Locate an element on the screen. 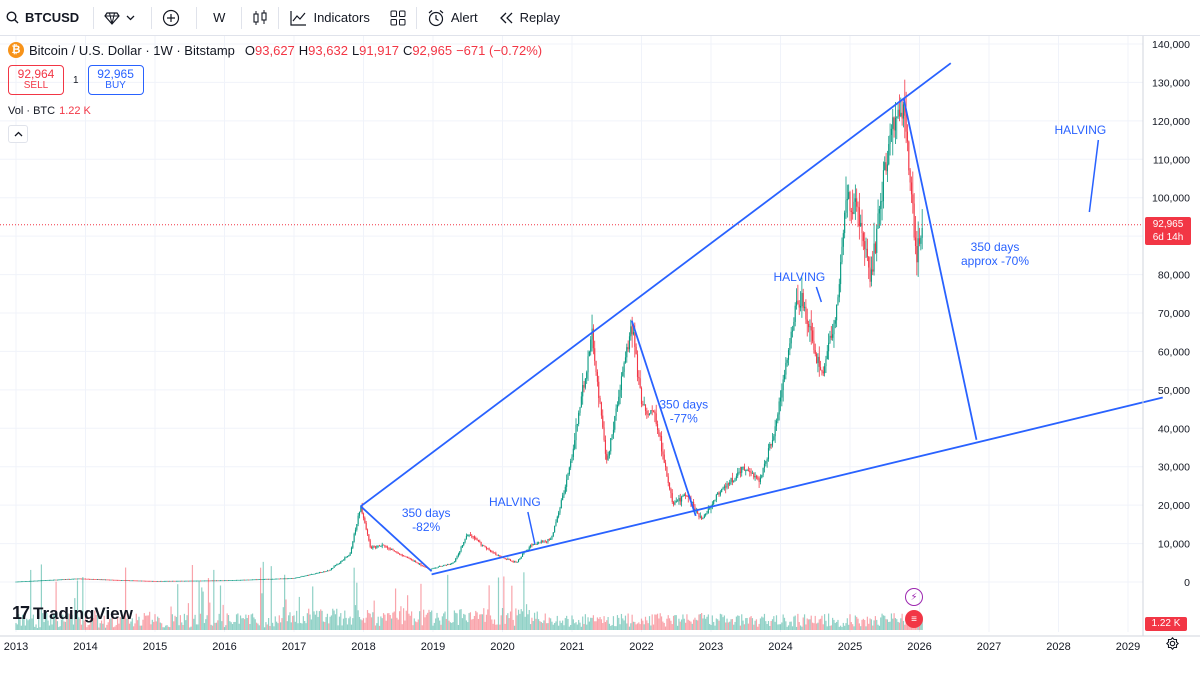 The height and width of the screenshot is (692, 1200). alert-button: Alert is located at coordinates (452, 18).